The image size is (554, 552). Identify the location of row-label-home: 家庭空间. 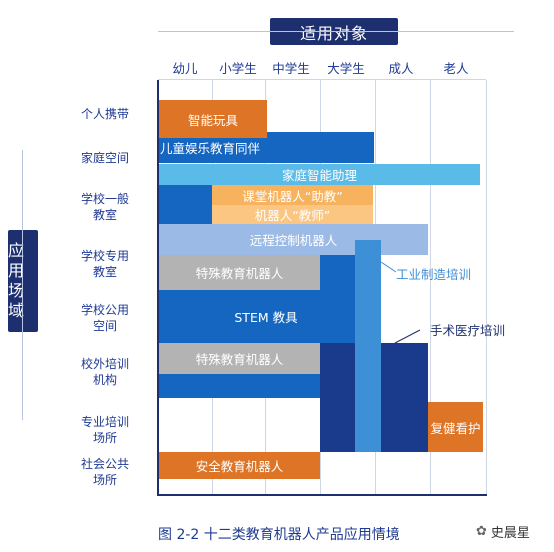
(105, 158).